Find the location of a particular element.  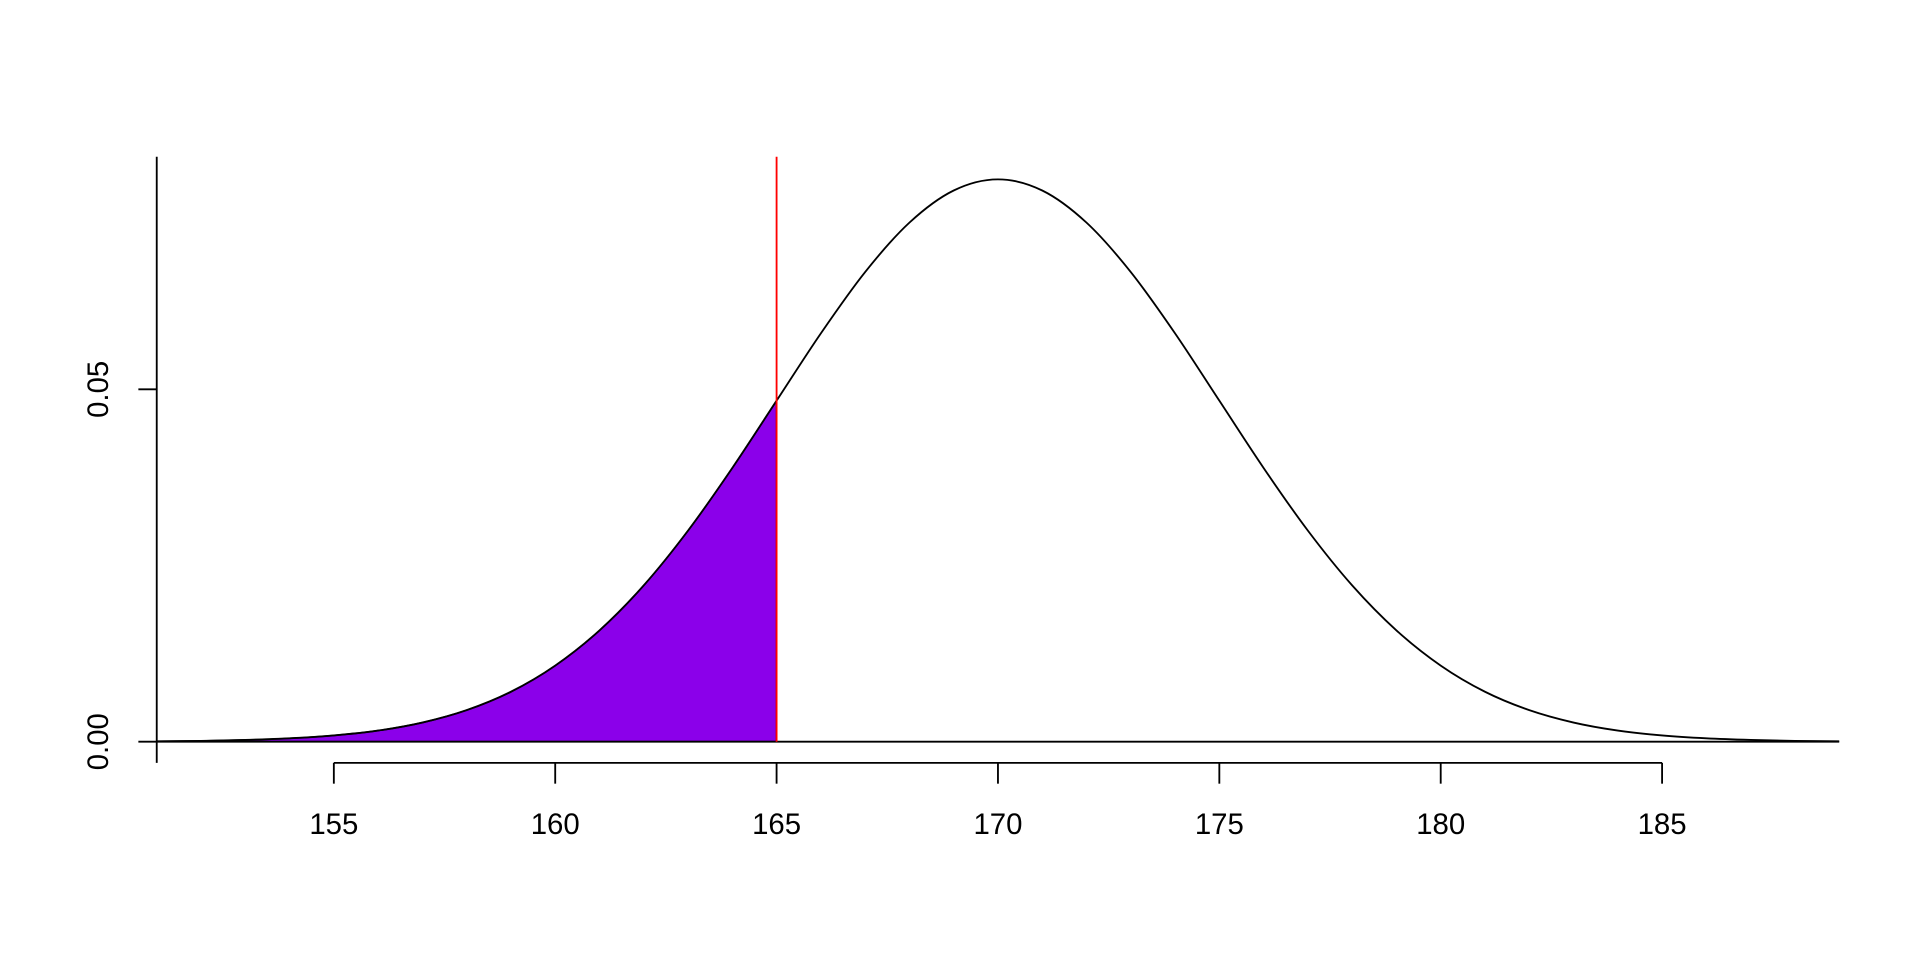

x-tick-label: 155 is located at coordinates (333, 824).